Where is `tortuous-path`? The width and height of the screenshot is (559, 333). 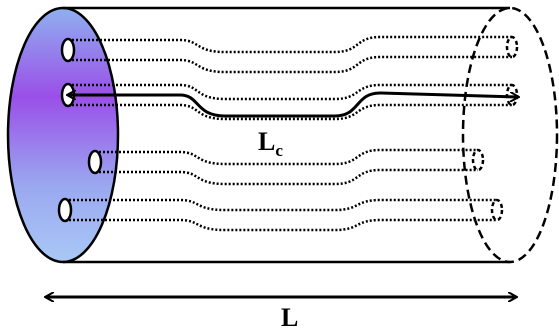 tortuous-path is located at coordinates (293, 105).